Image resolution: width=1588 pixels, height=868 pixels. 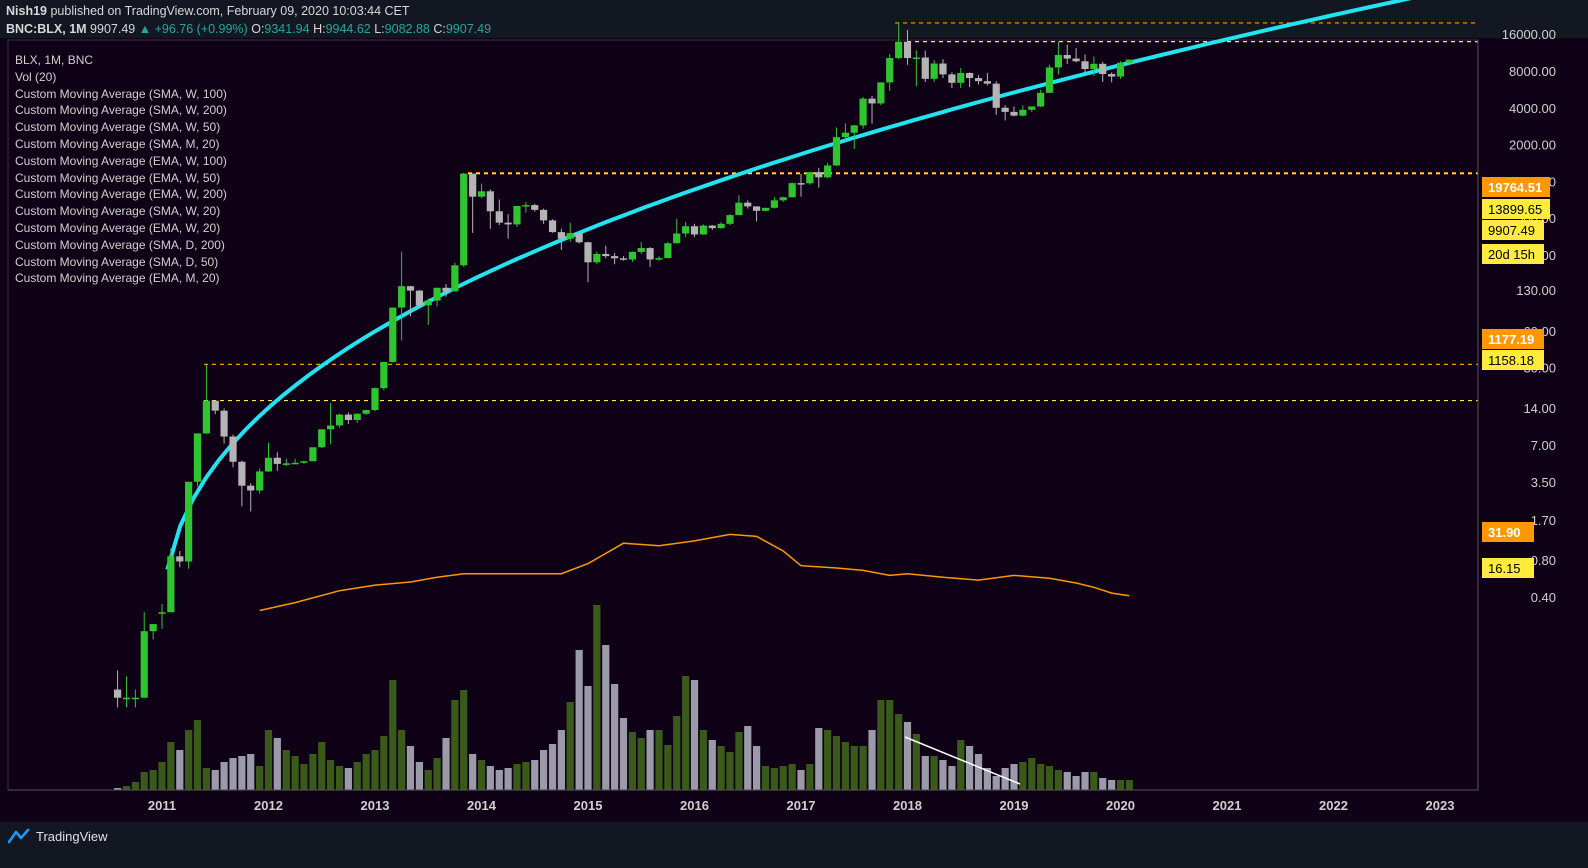 I want to click on badge-label: 19764.51, so click(x=1515, y=187).